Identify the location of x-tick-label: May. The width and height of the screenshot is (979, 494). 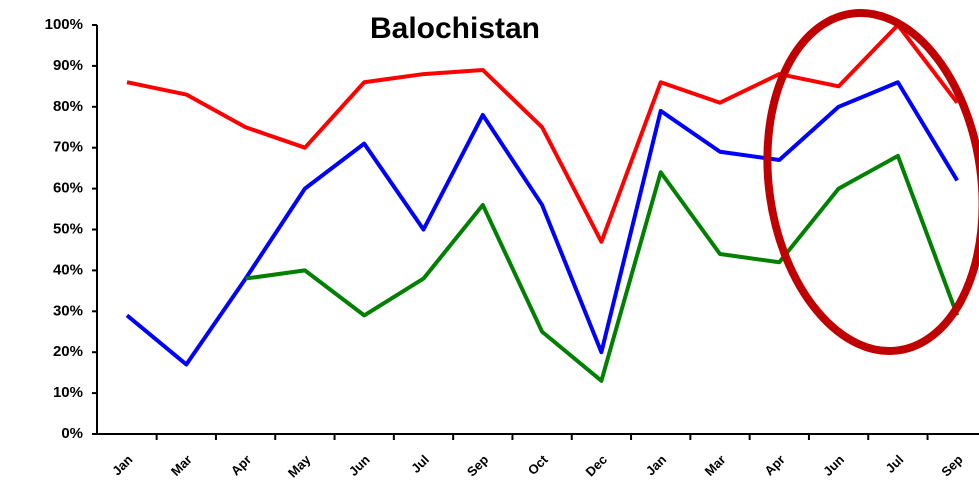
(299, 465).